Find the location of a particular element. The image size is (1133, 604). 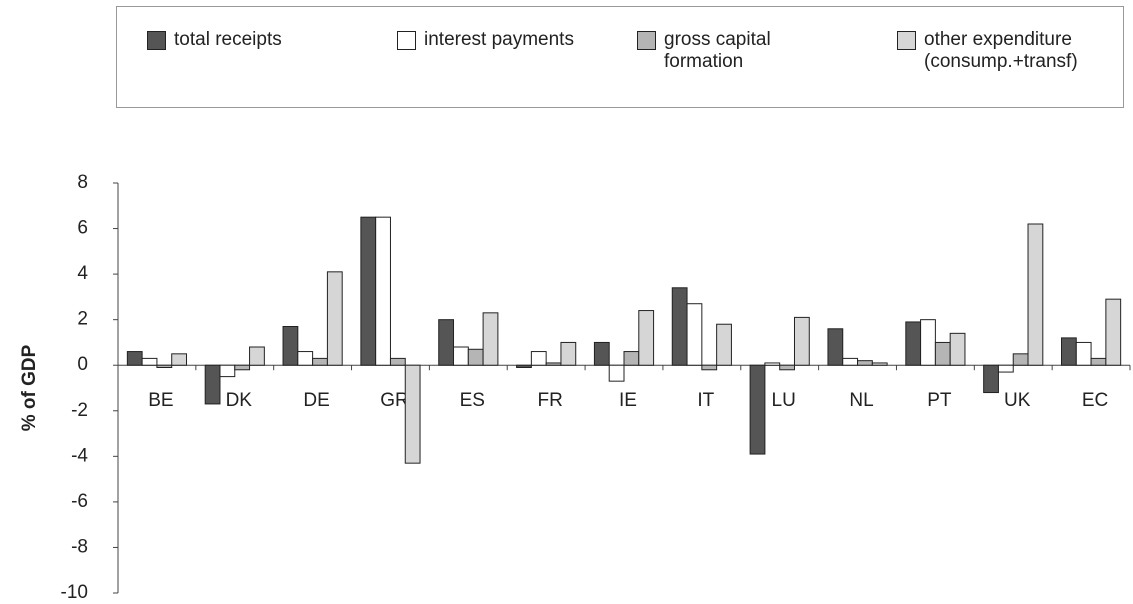

x-tick-label: PT is located at coordinates (939, 400).